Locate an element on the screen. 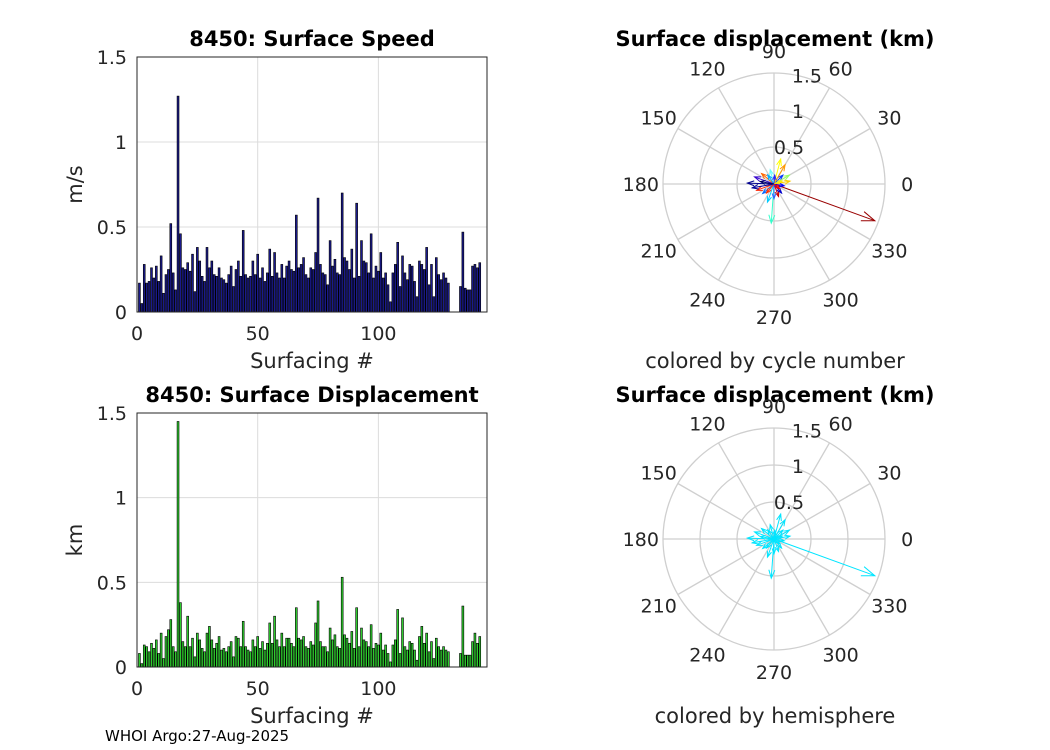  speed-x-tick-label: 50 is located at coordinates (258, 334).